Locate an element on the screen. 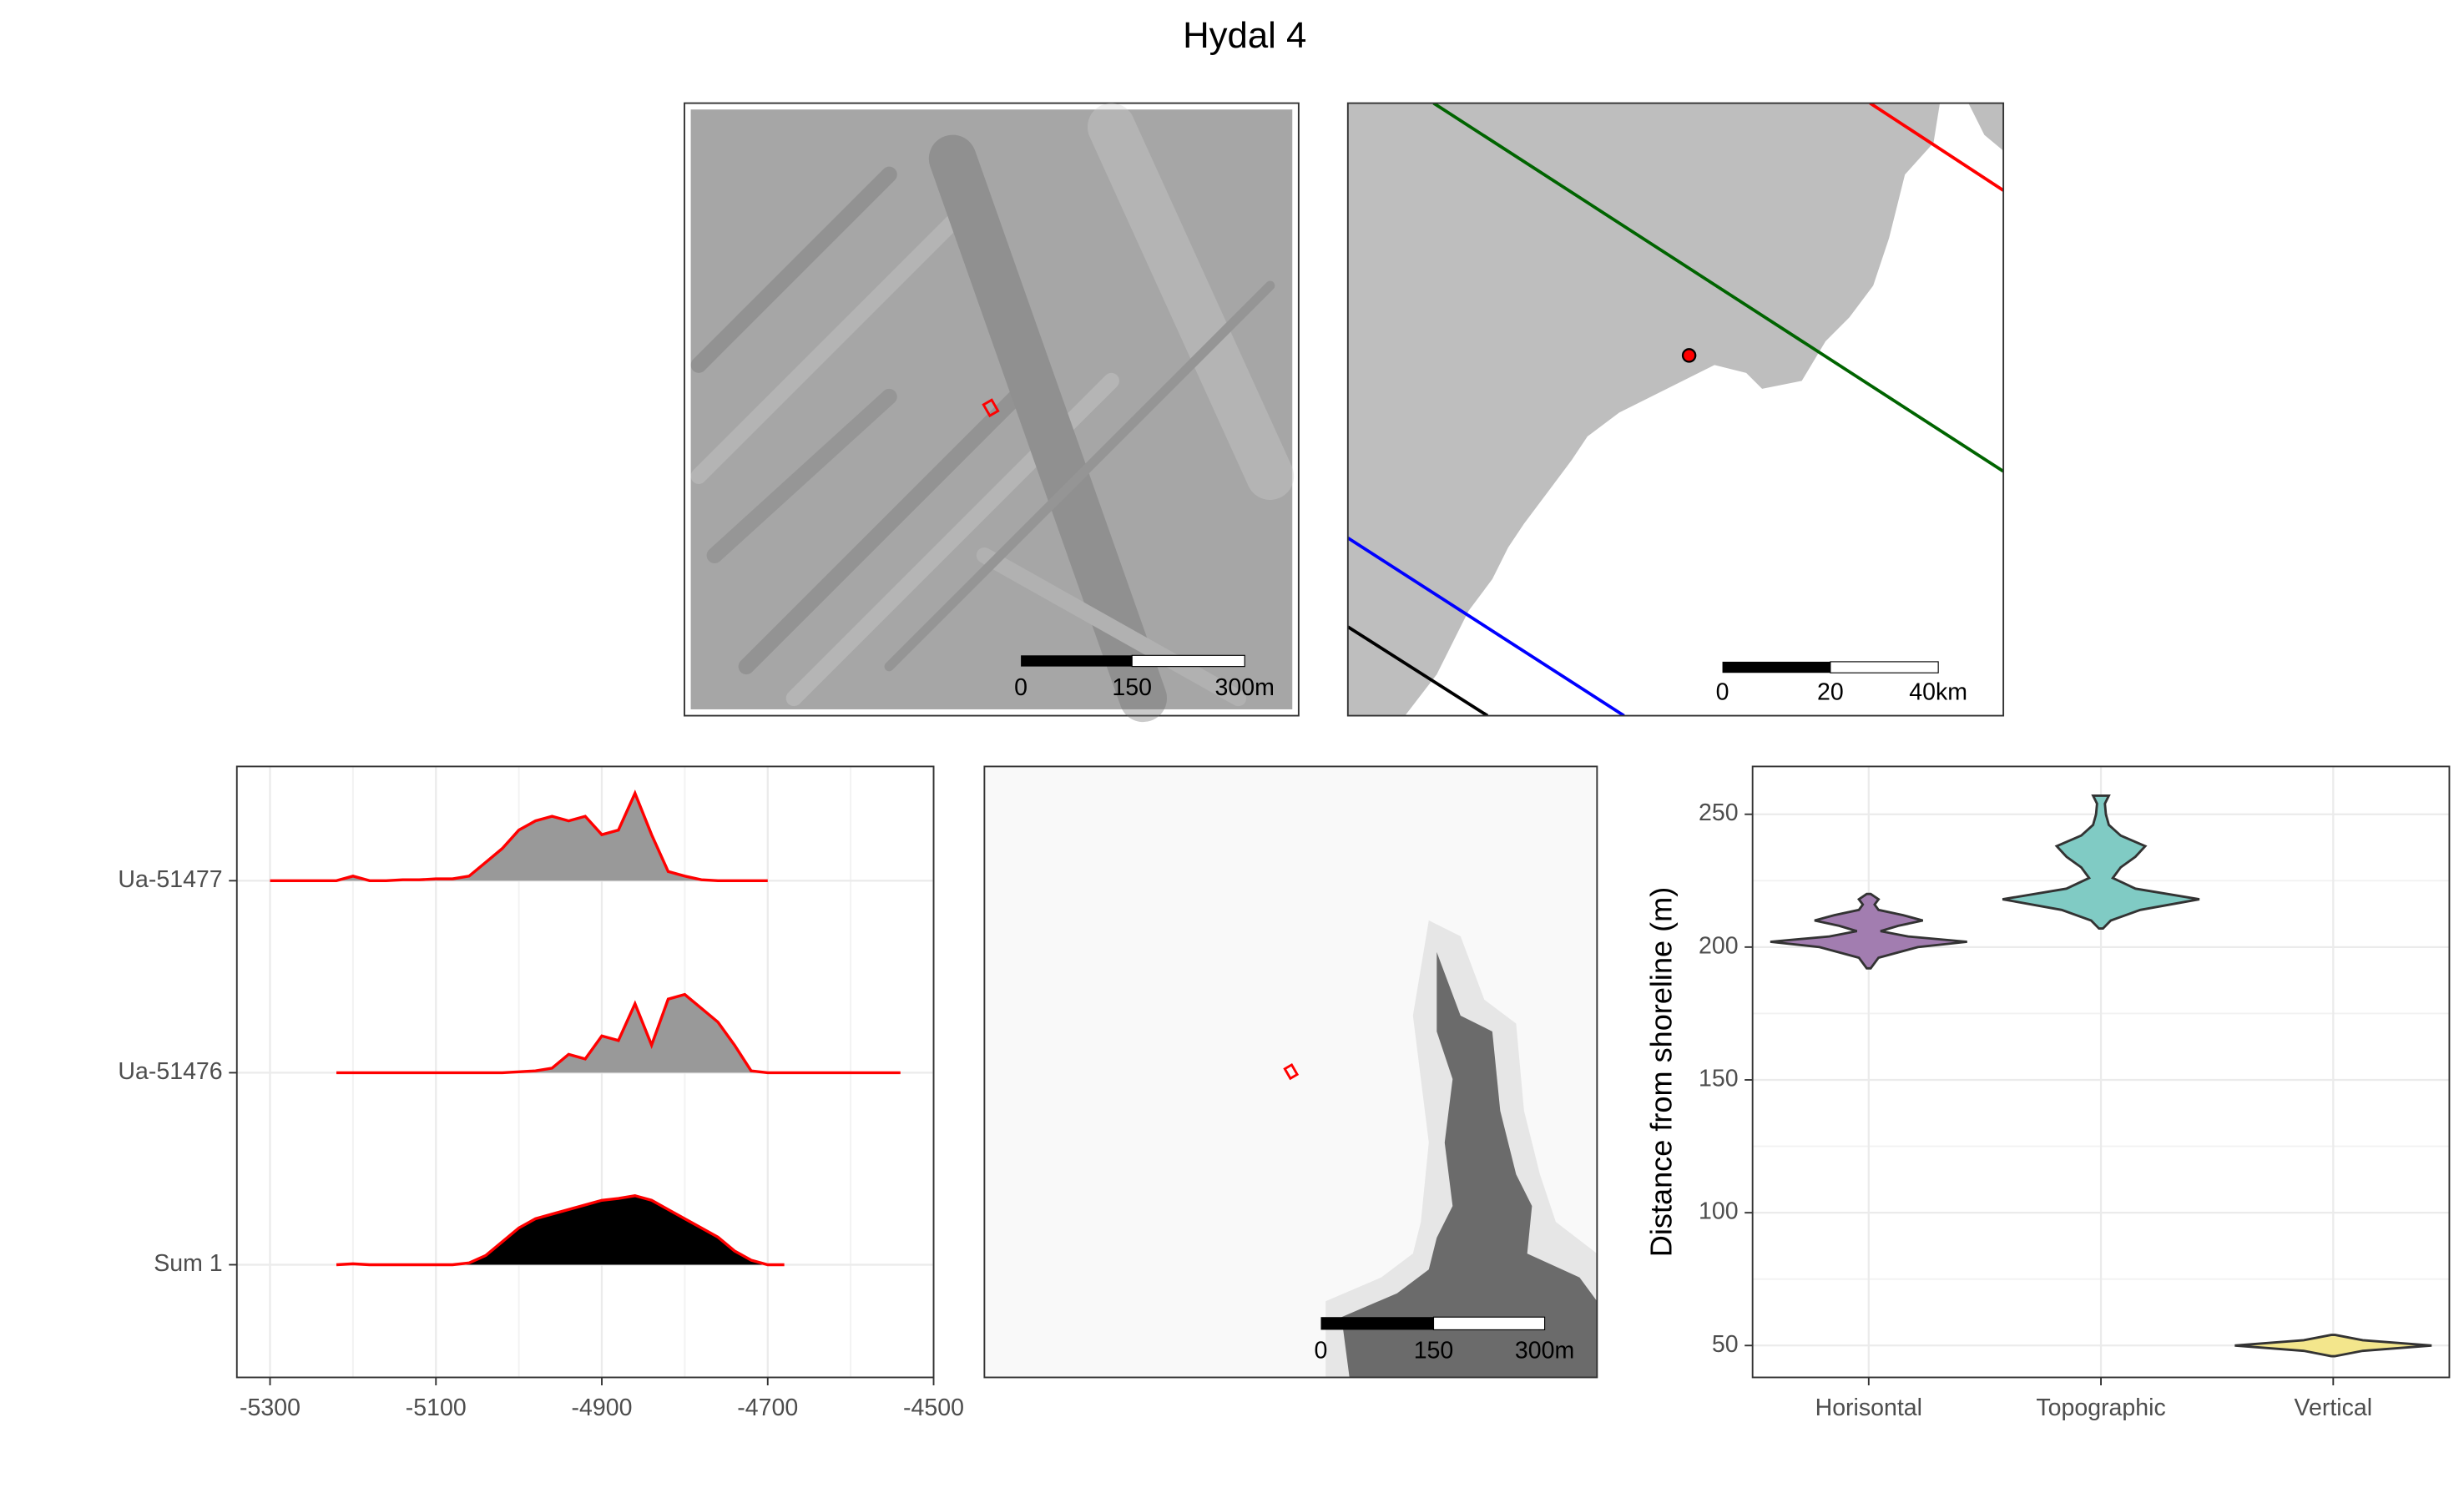  x-tick-label: -4900 is located at coordinates (602, 1408).